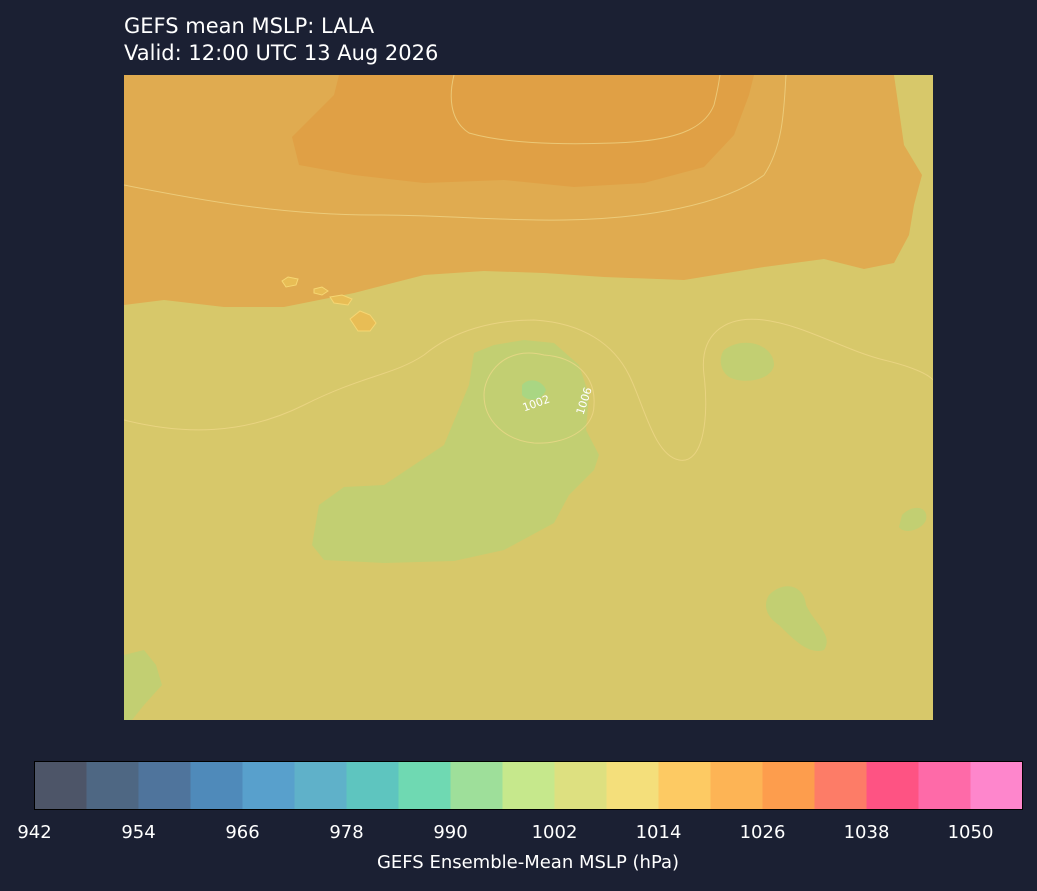  Describe the element at coordinates (534, 390) in the screenshot. I see `low-pressure-center` at that location.